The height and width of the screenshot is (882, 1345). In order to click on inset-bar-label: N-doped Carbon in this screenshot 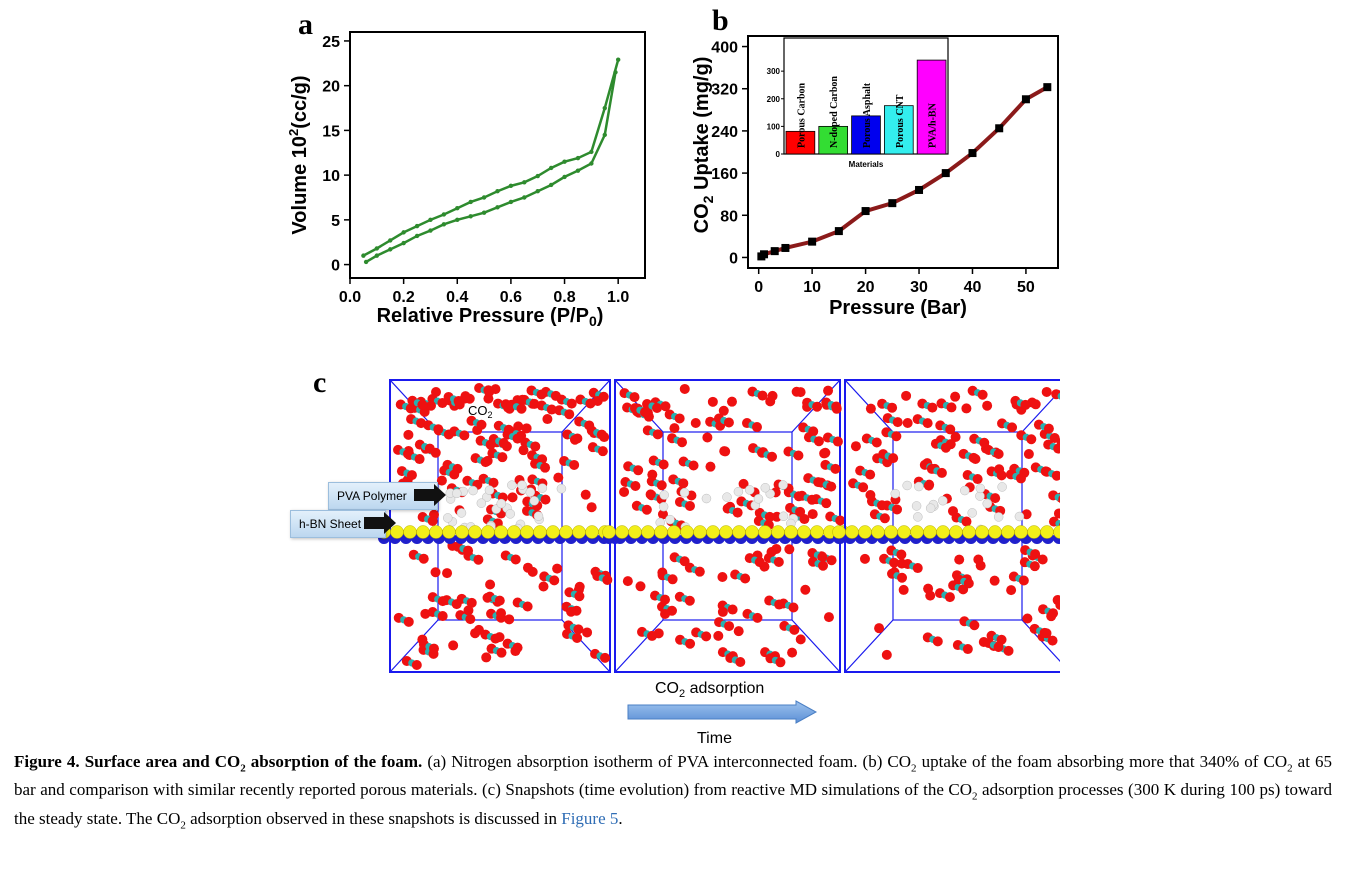, I will do `click(834, 112)`.